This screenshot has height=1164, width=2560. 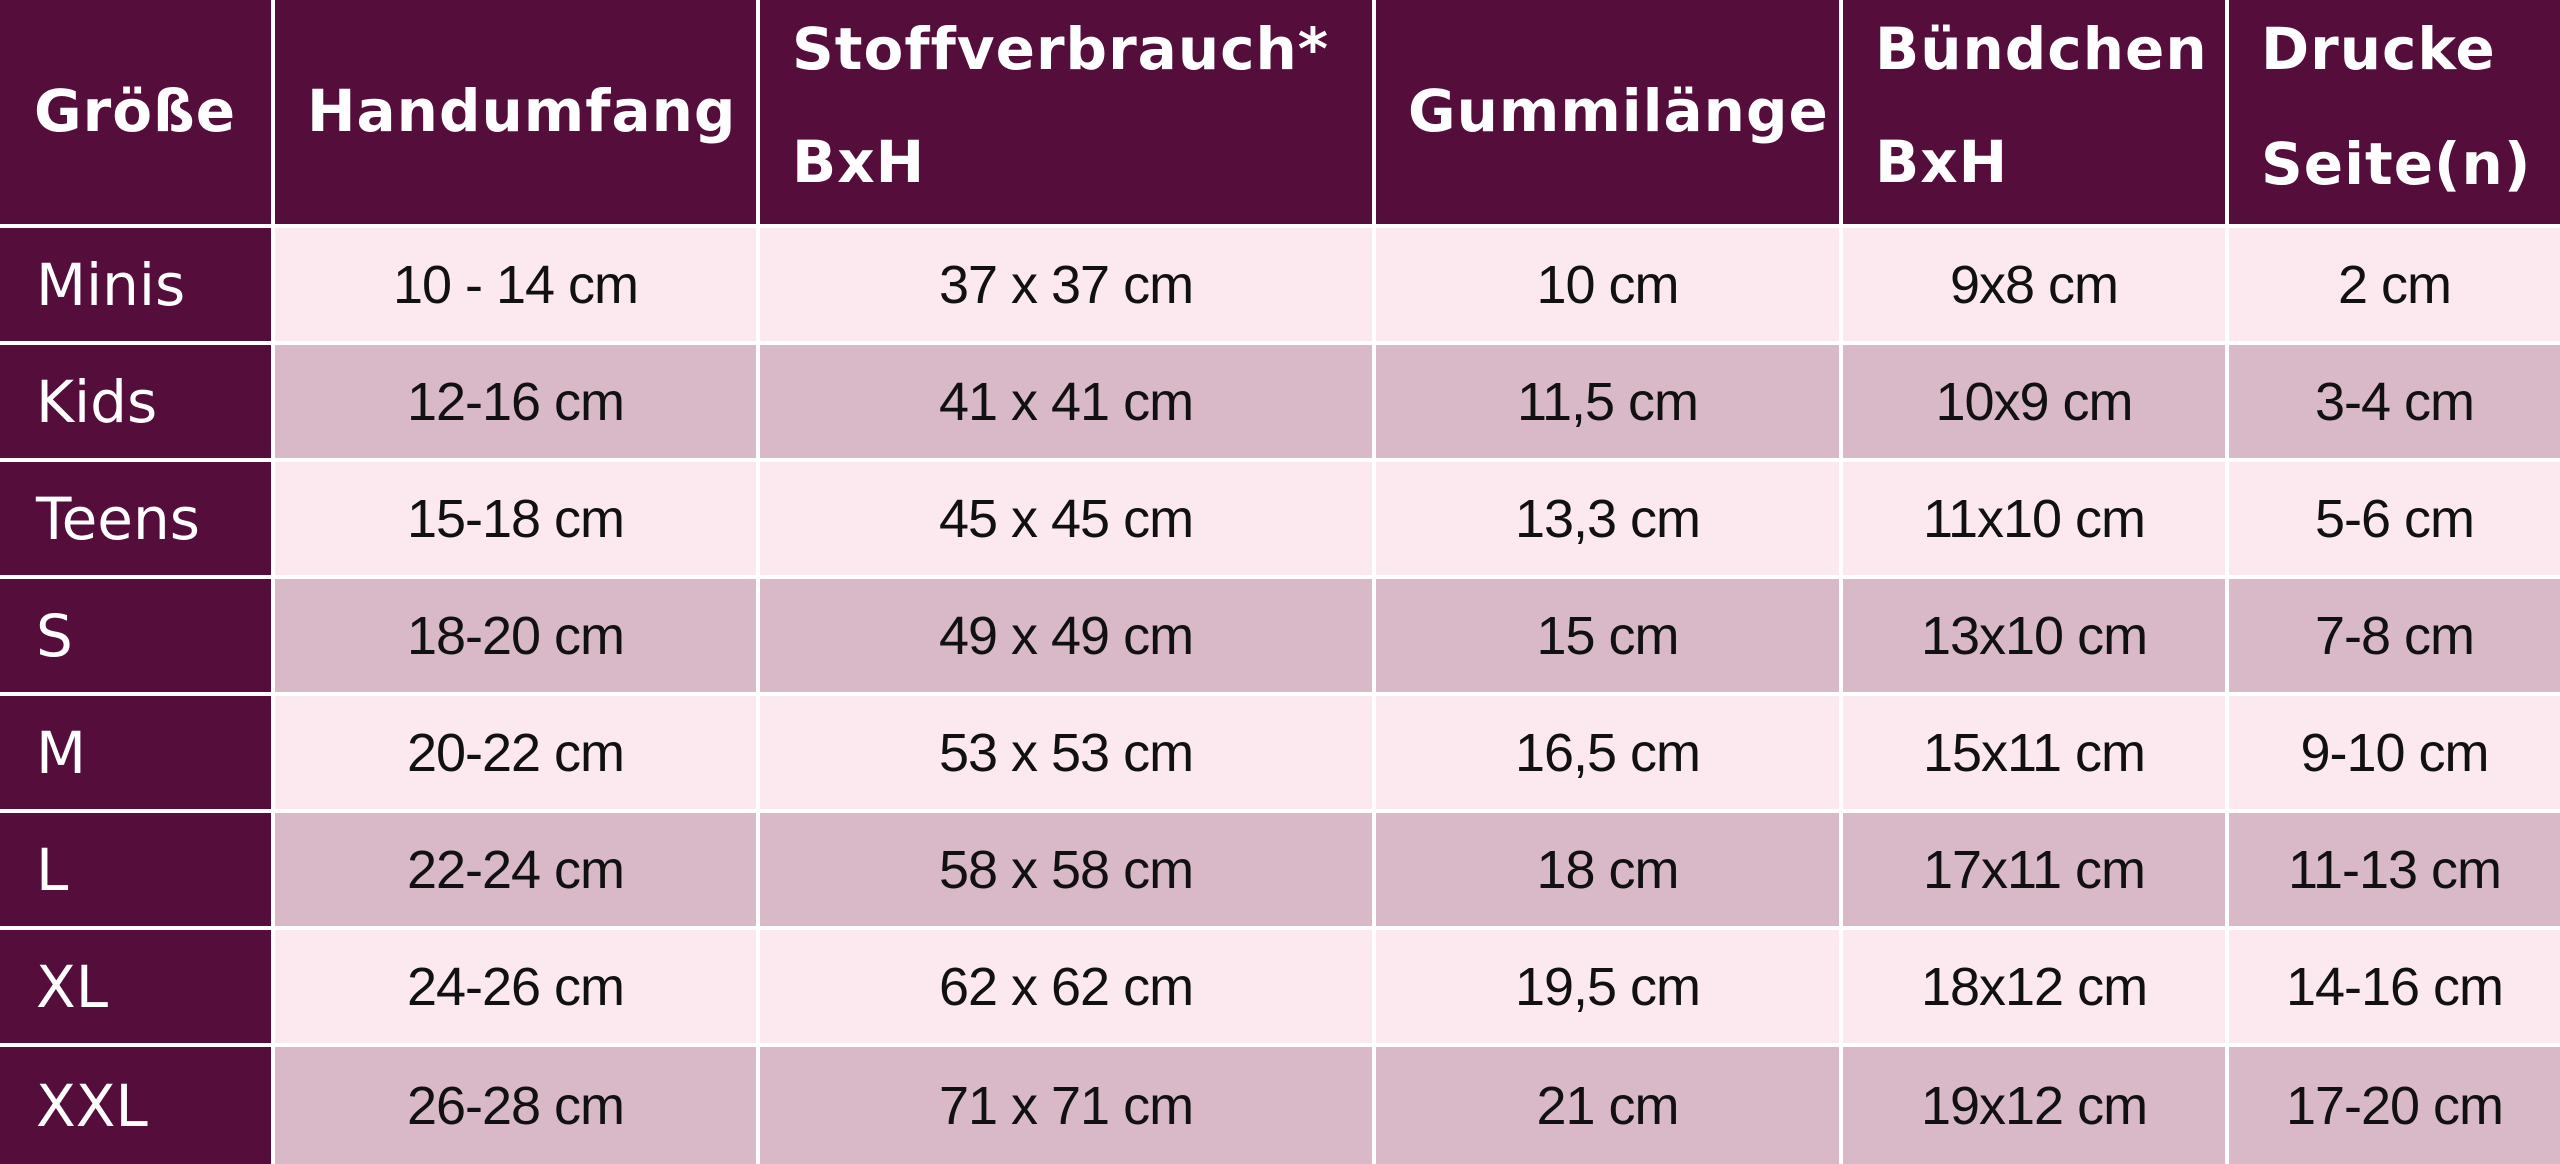 What do you see at coordinates (137, 520) in the screenshot?
I see `size-cell: Teens` at bounding box center [137, 520].